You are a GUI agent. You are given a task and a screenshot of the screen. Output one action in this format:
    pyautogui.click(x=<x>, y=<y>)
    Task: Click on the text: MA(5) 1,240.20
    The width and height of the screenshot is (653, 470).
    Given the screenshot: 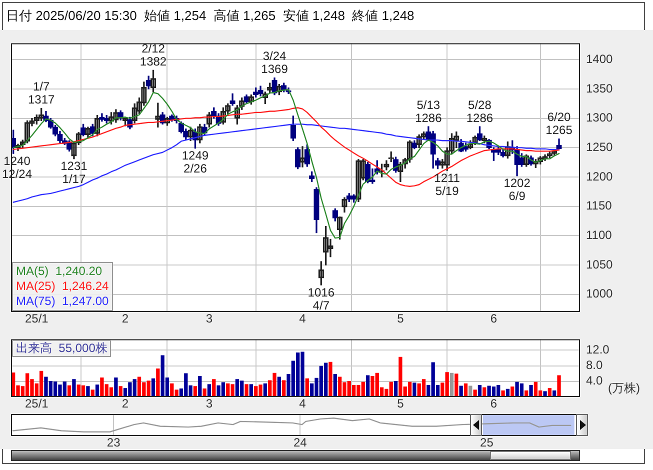 What is the action you would take?
    pyautogui.click(x=60, y=271)
    